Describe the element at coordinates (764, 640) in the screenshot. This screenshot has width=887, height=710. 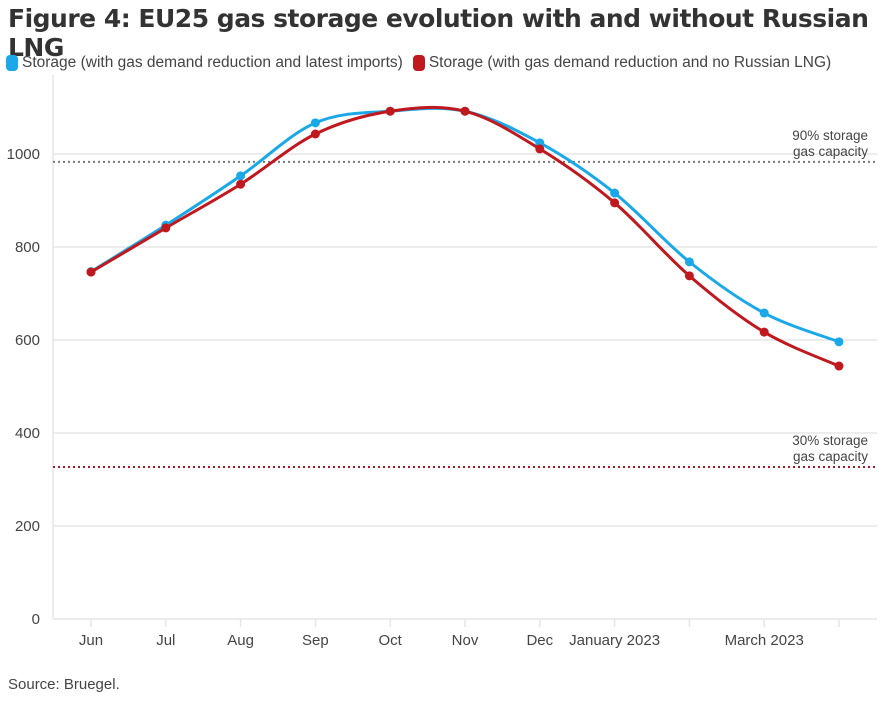
I see `x-tick-label: March 2023` at that location.